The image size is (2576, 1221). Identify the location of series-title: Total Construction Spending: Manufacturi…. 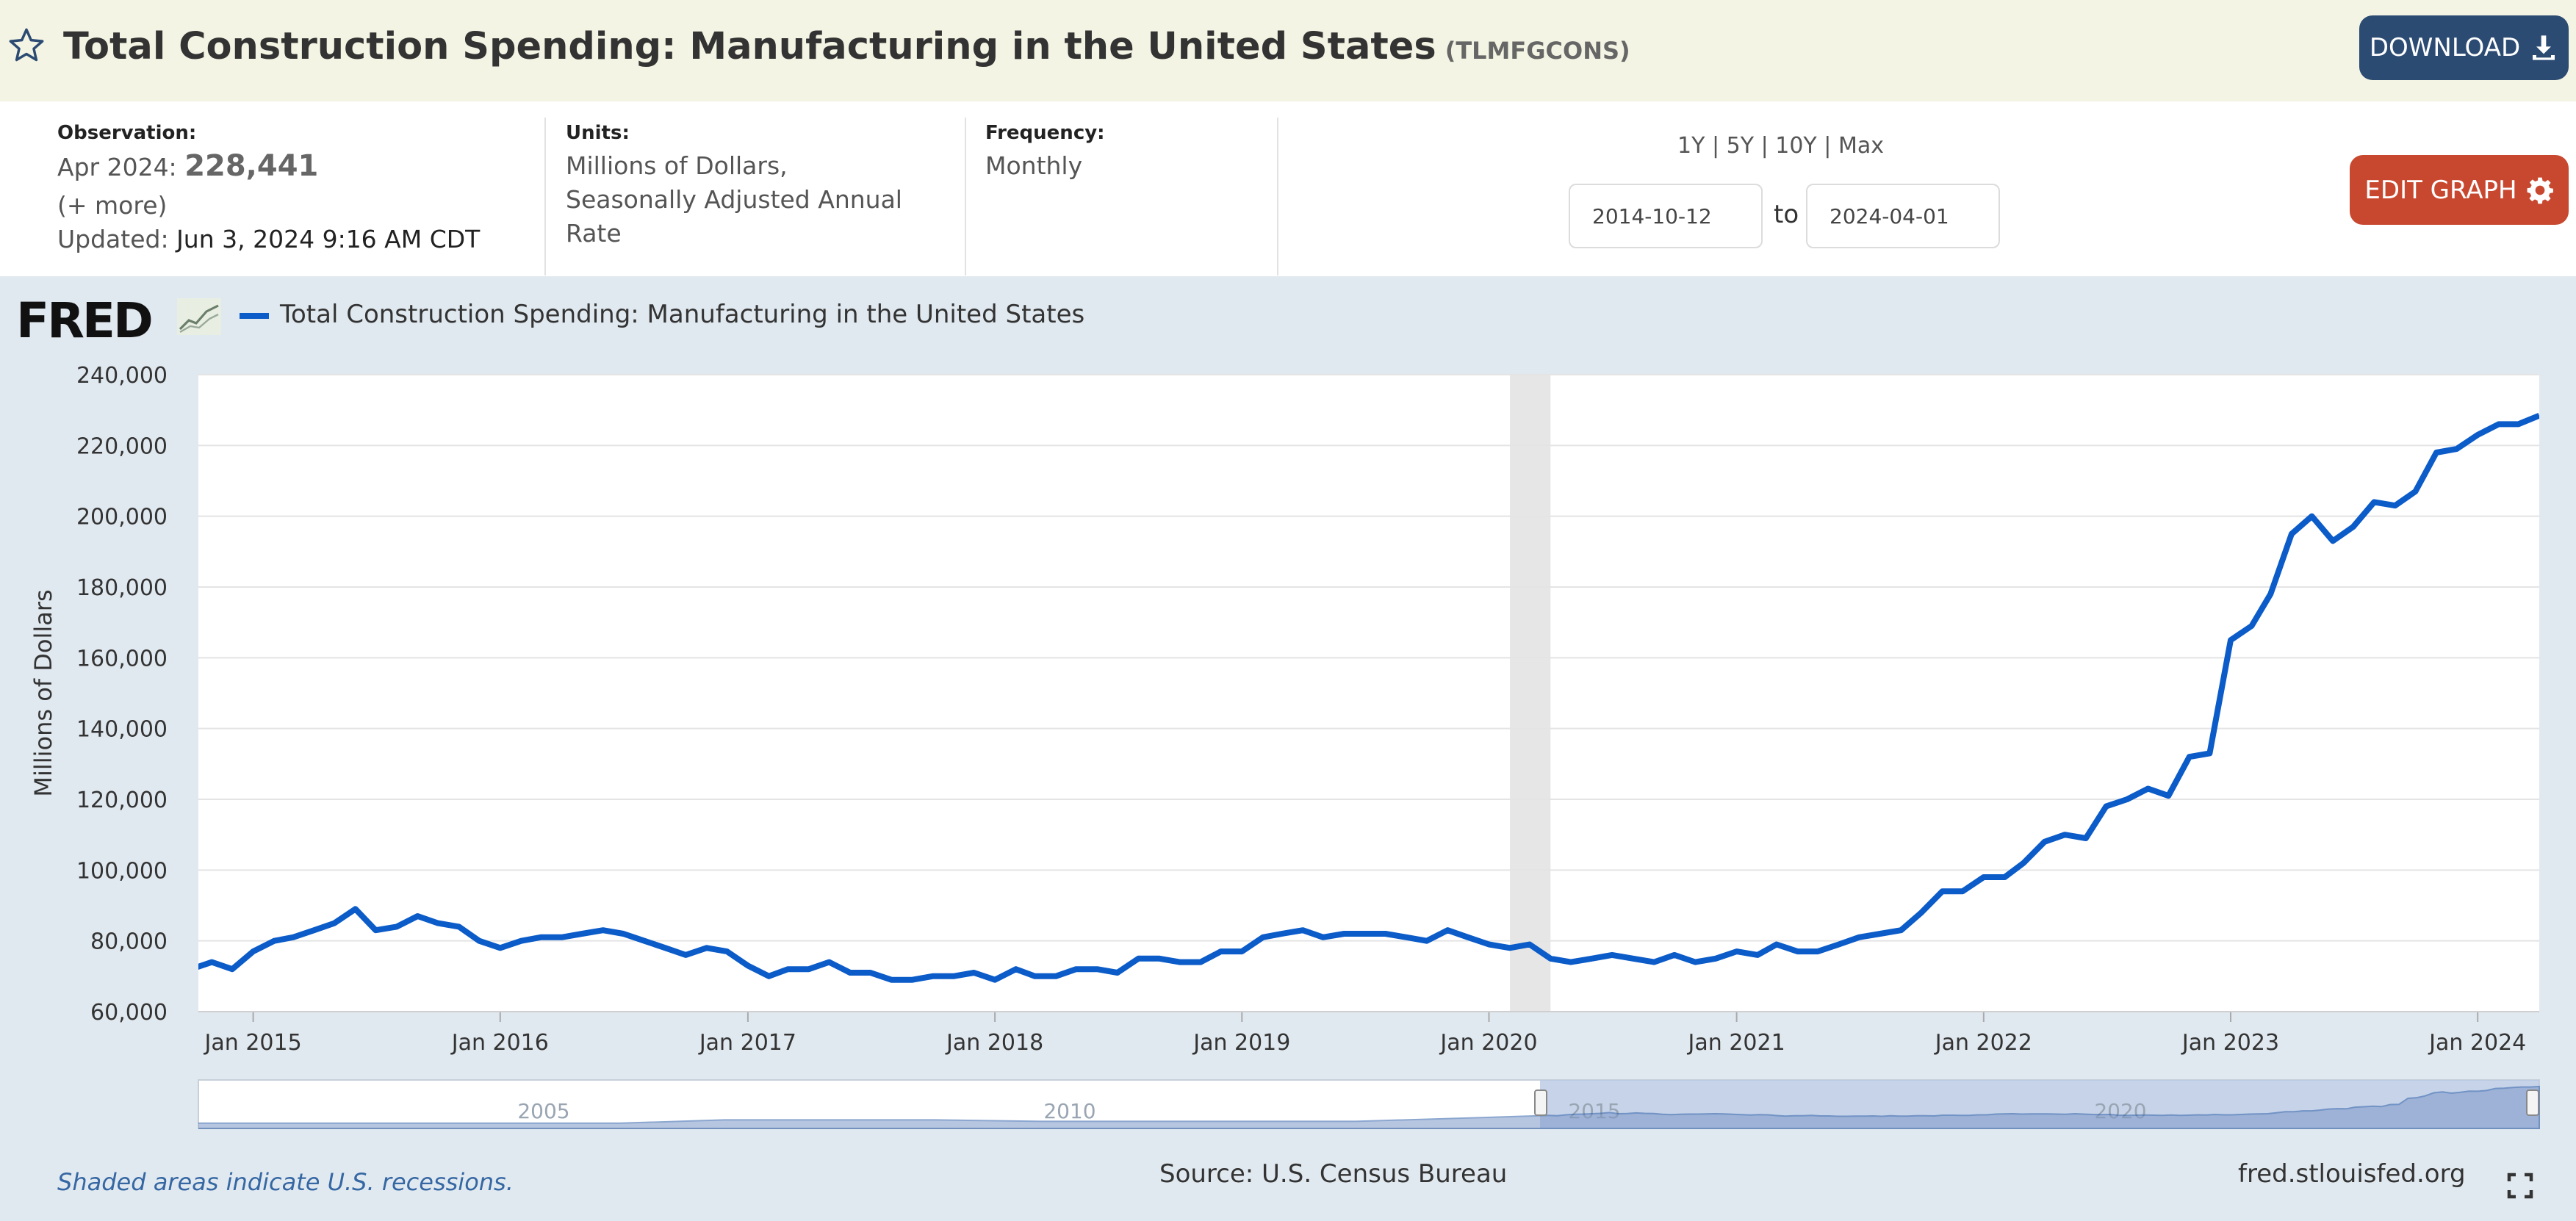
(749, 46).